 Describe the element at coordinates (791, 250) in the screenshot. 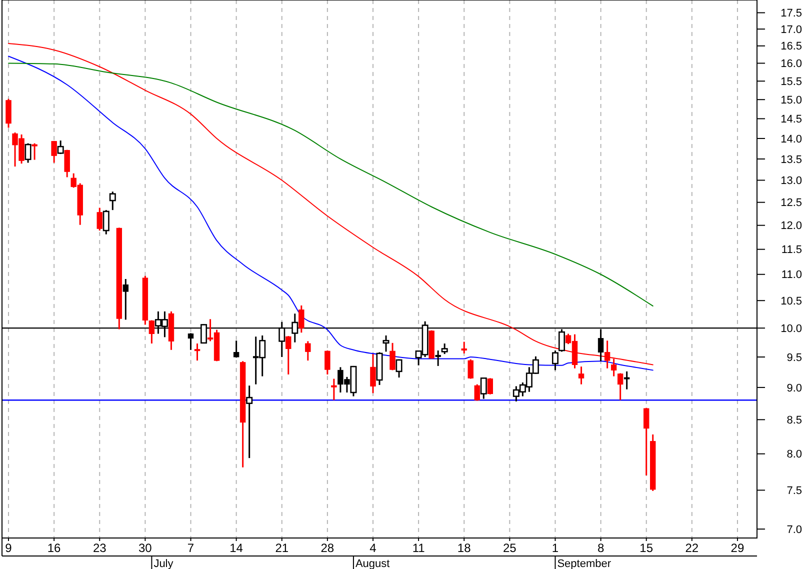

I see `y-tick-label: 11.5` at that location.